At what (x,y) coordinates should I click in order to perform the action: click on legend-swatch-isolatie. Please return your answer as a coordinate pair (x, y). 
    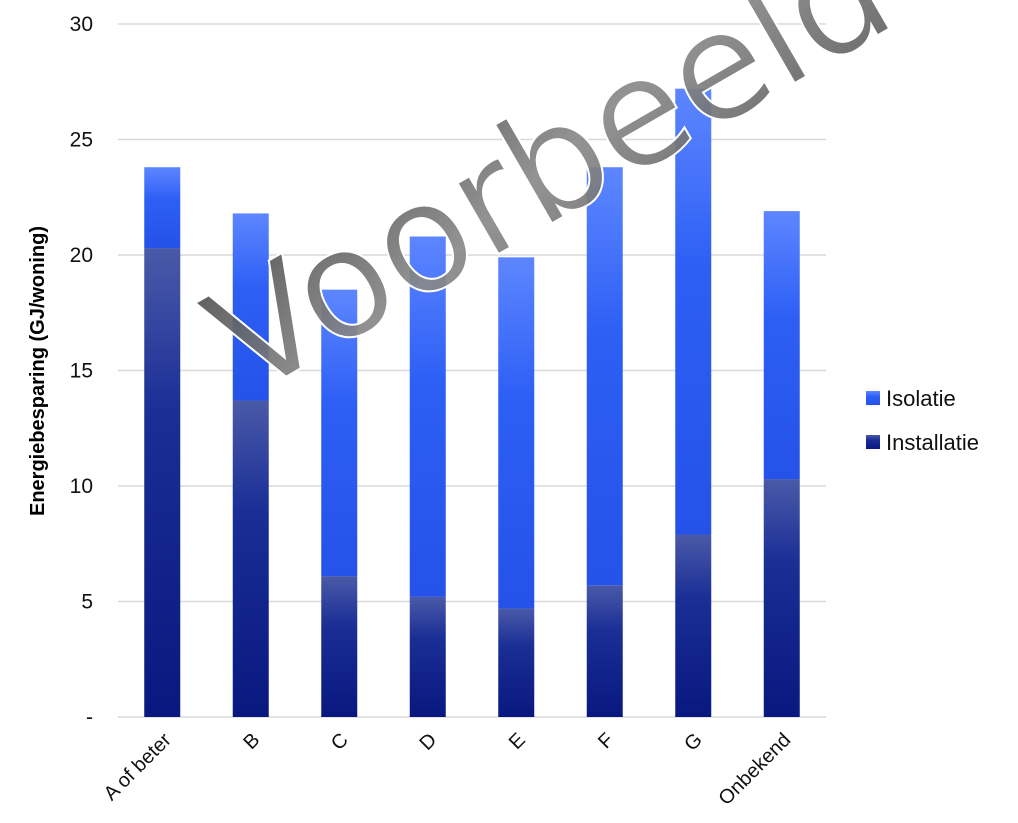
    Looking at the image, I should click on (873, 398).